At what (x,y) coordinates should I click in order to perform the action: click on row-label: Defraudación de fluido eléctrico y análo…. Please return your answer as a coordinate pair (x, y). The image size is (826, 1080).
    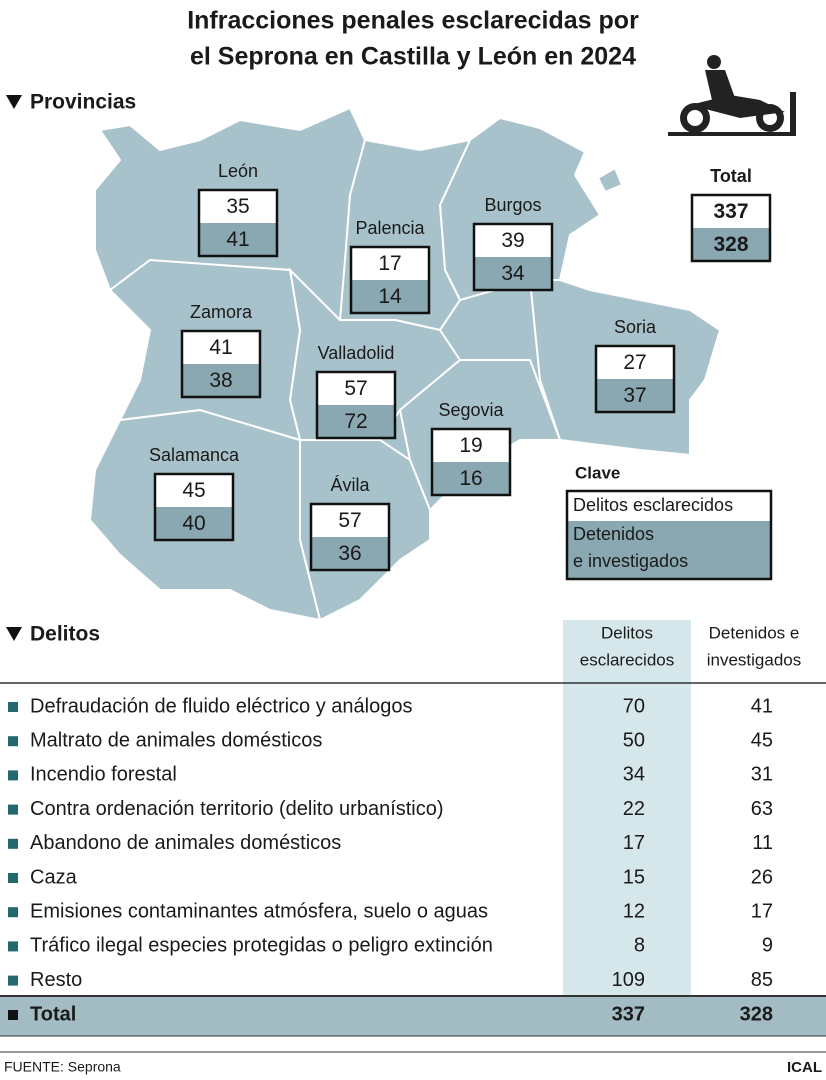
    Looking at the image, I should click on (221, 706).